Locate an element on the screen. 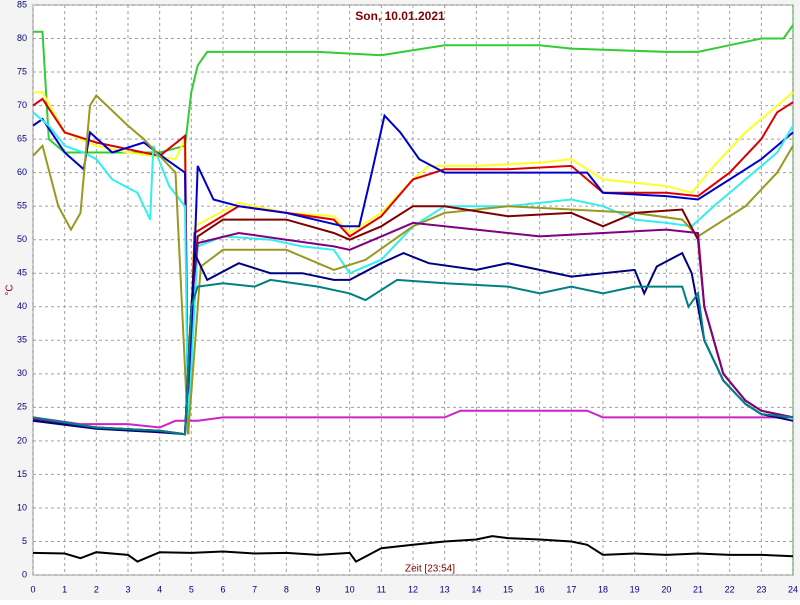  y-tick-label: 45 is located at coordinates (22, 273).